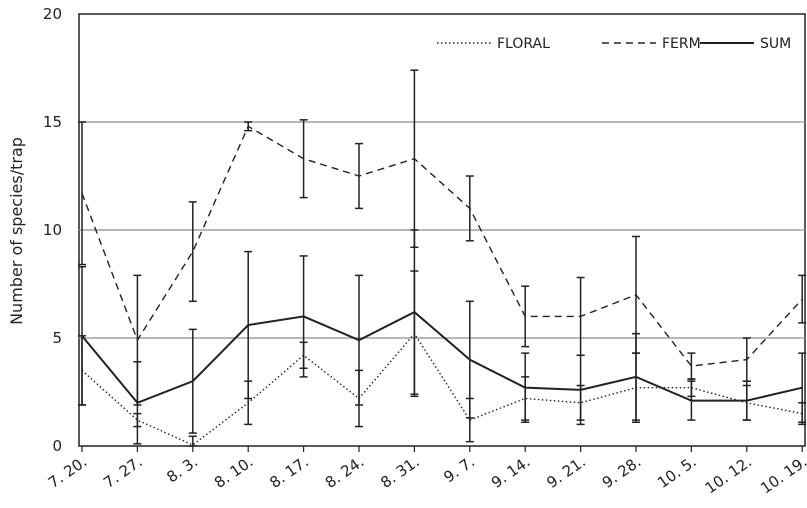 Image resolution: width=807 pixels, height=508 pixels. I want to click on y-axis-title: Number of species/trap, so click(16, 231).